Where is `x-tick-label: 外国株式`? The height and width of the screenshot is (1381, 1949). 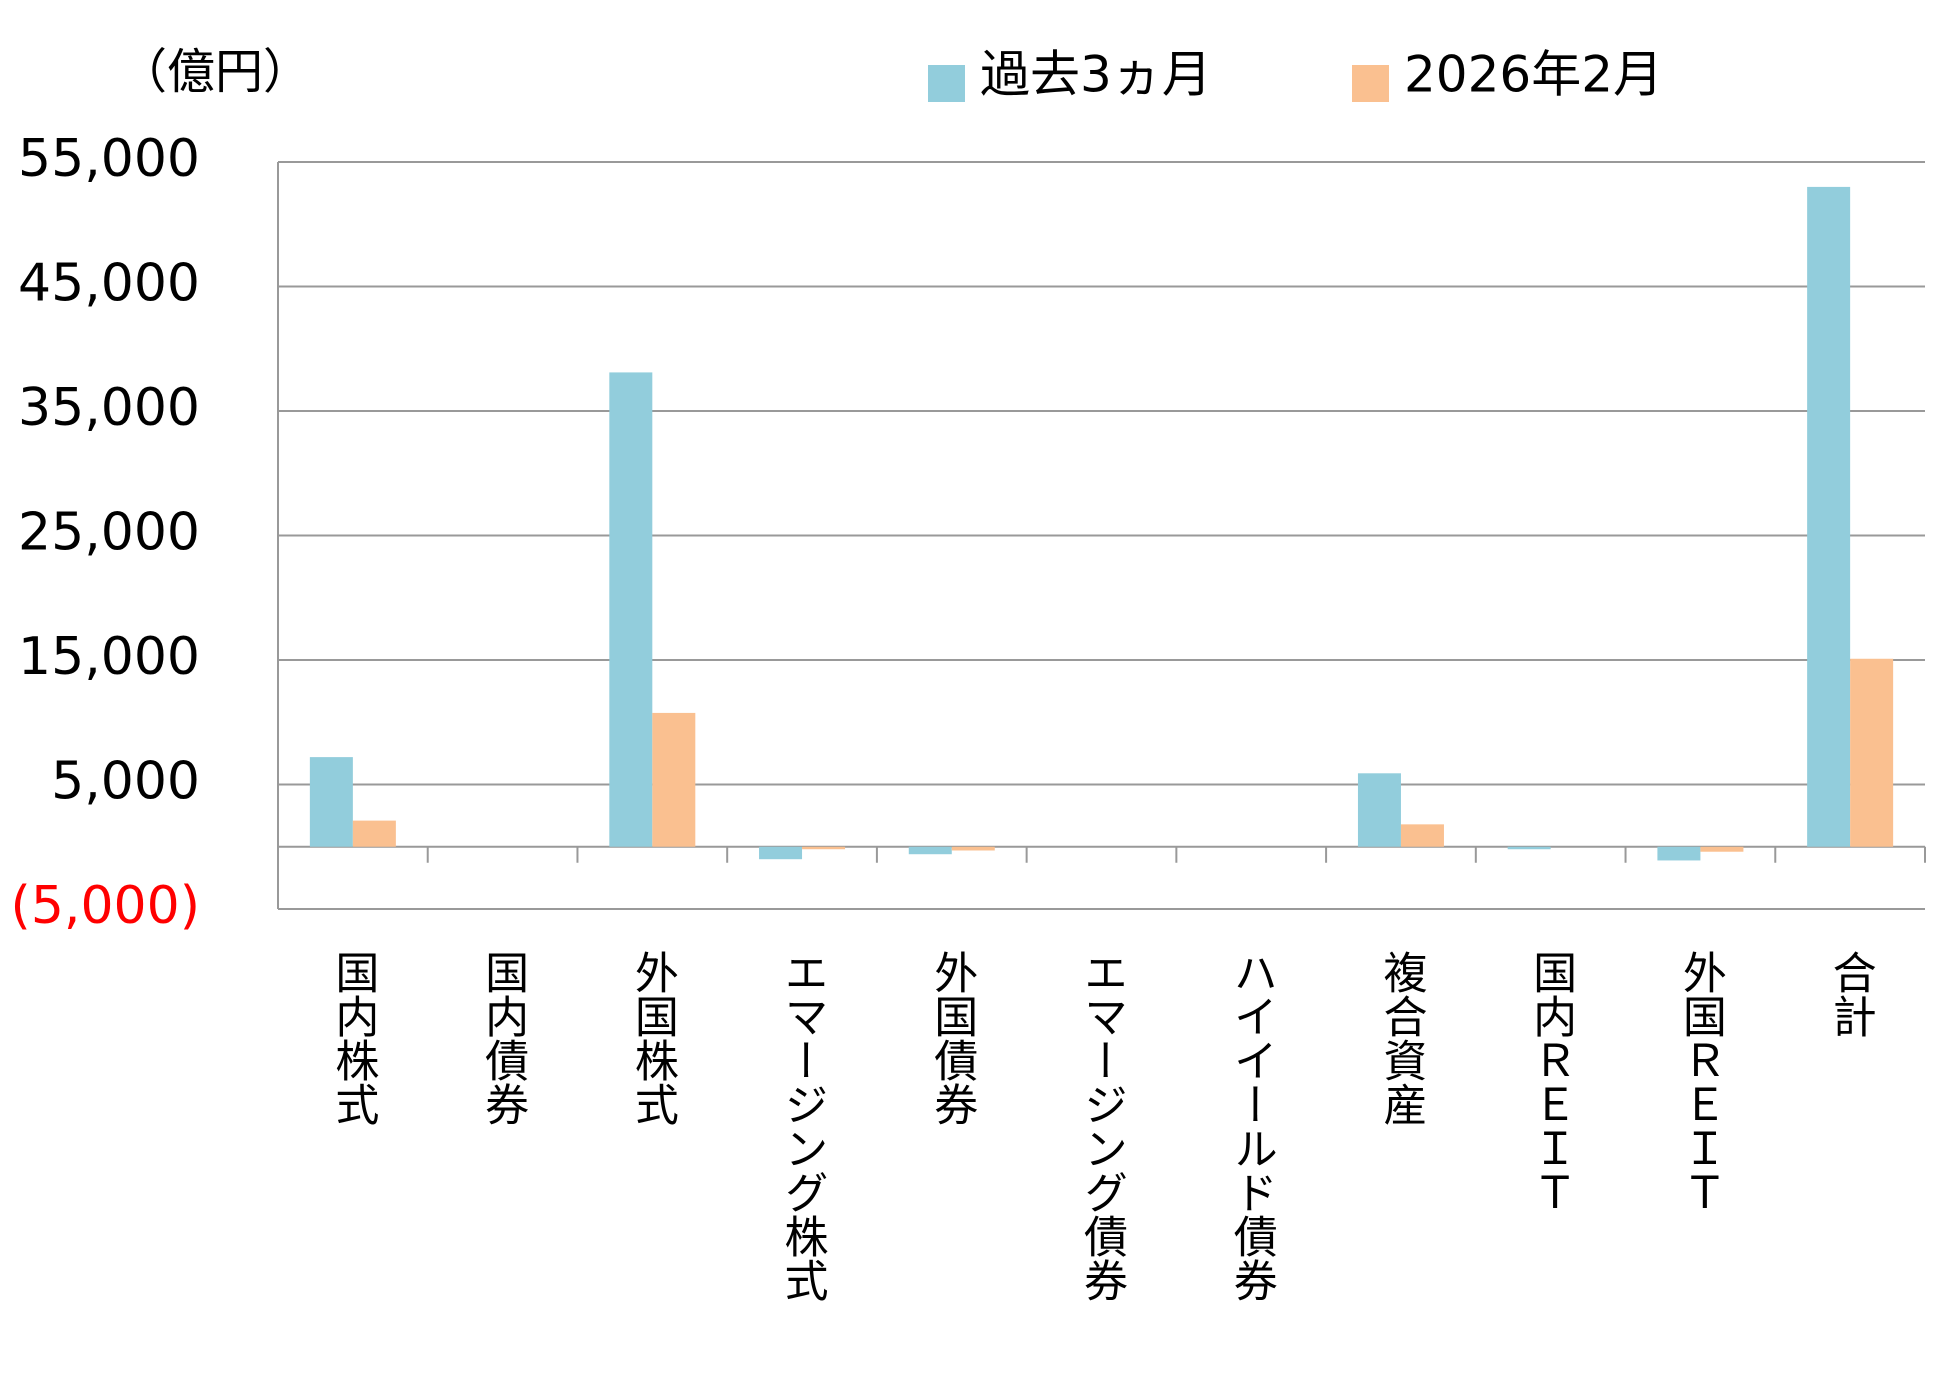
x-tick-label: 外国株式 is located at coordinates (652, 1038).